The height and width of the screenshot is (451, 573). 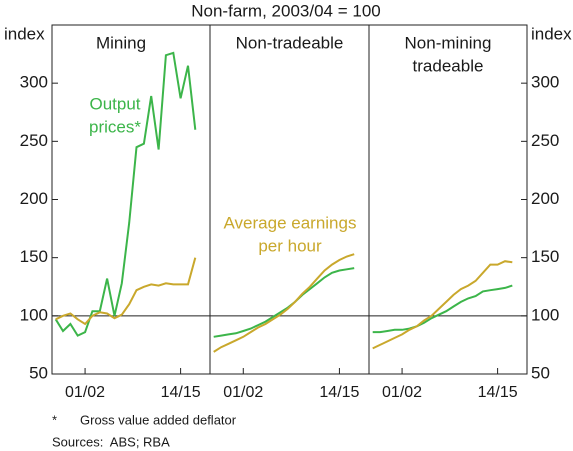 I want to click on annotation: prices*, so click(x=115, y=126).